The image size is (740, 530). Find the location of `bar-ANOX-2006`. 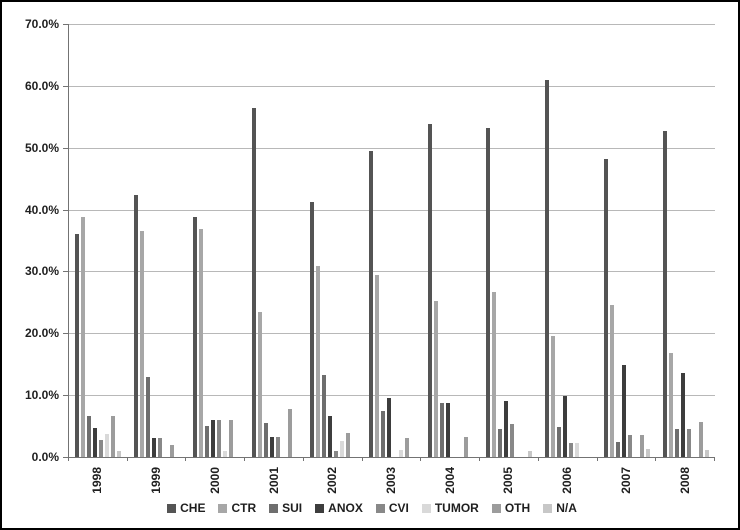

bar-ANOX-2006 is located at coordinates (565, 426).